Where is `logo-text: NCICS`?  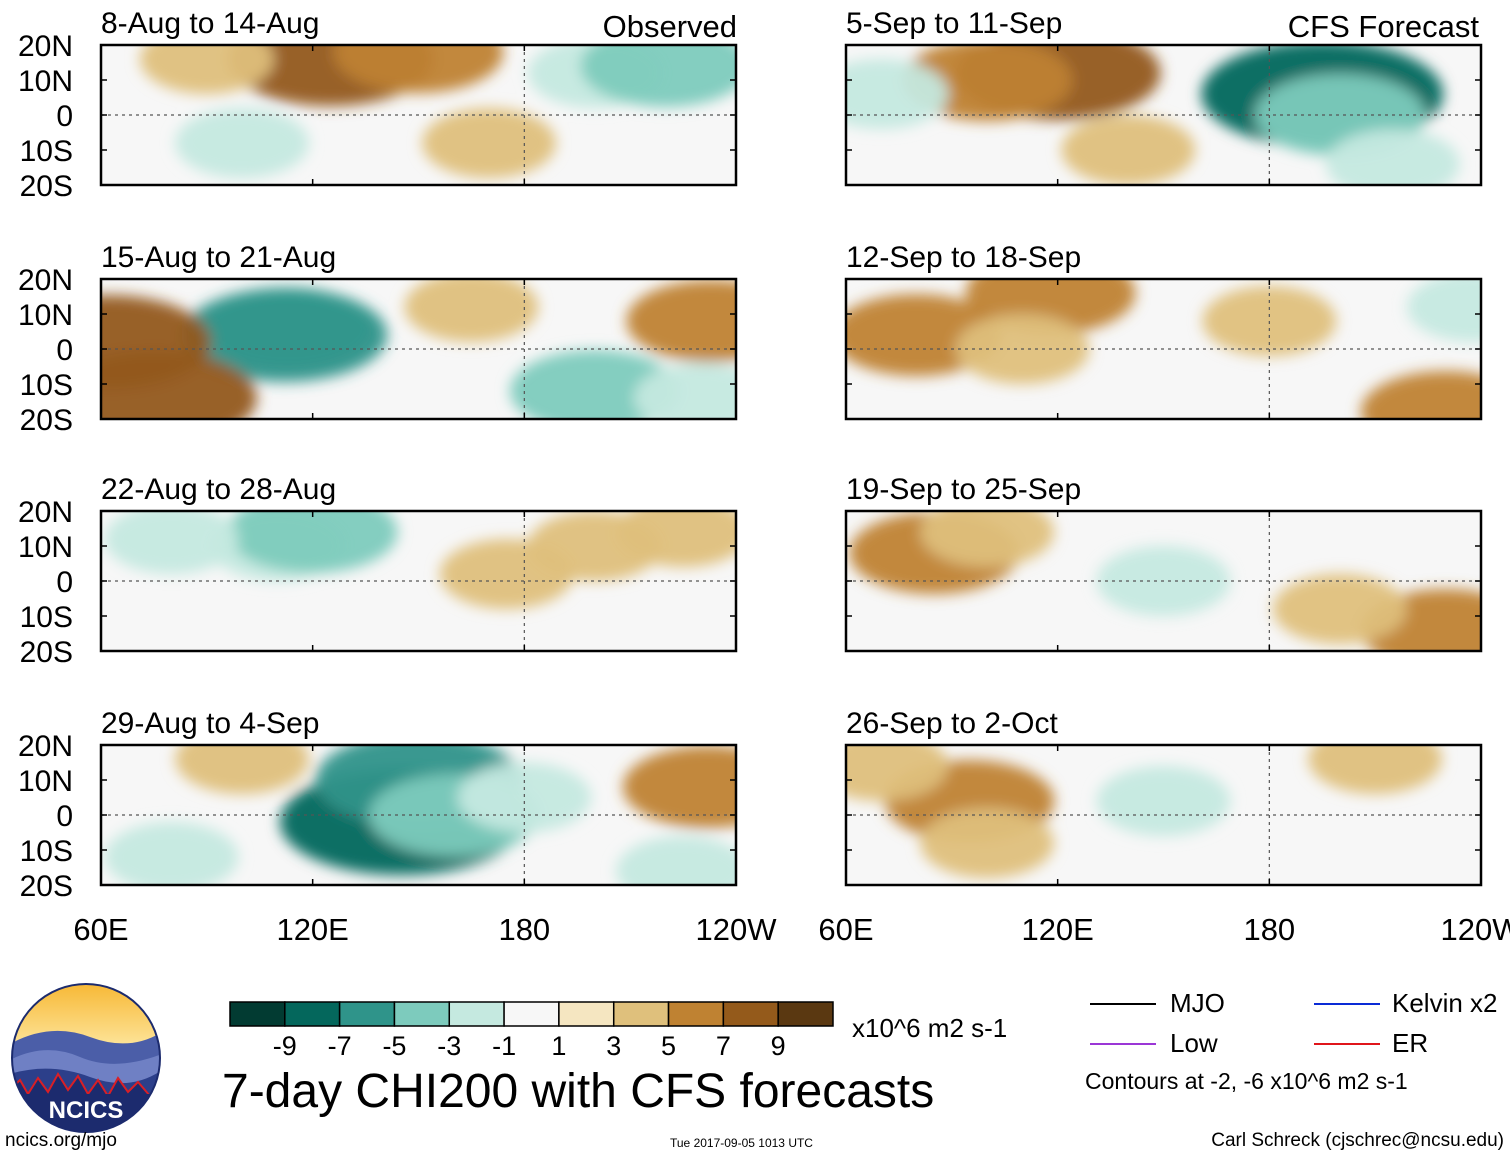
logo-text: NCICS is located at coordinates (86, 1110).